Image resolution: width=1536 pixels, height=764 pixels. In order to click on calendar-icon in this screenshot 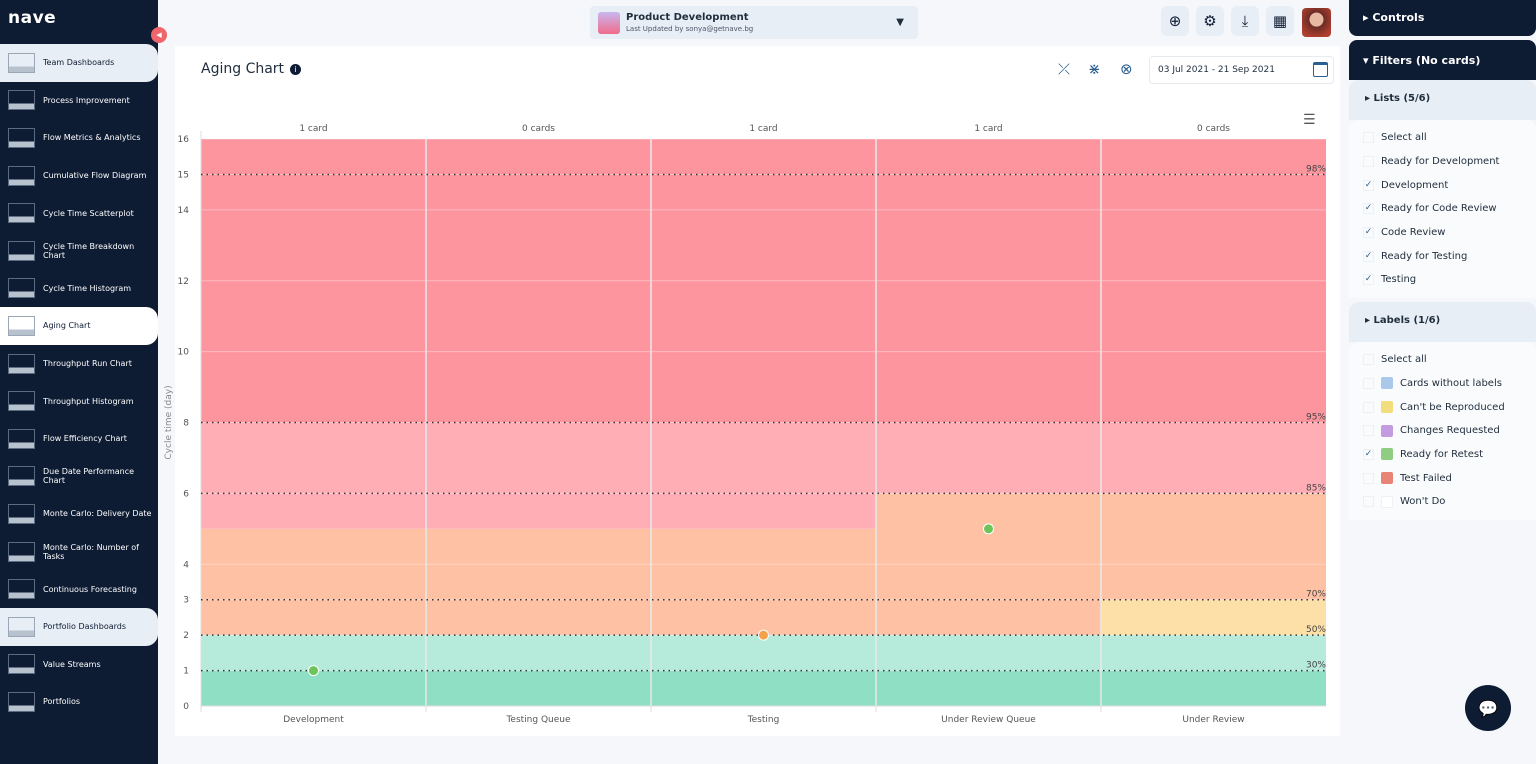, I will do `click(1320, 69)`.